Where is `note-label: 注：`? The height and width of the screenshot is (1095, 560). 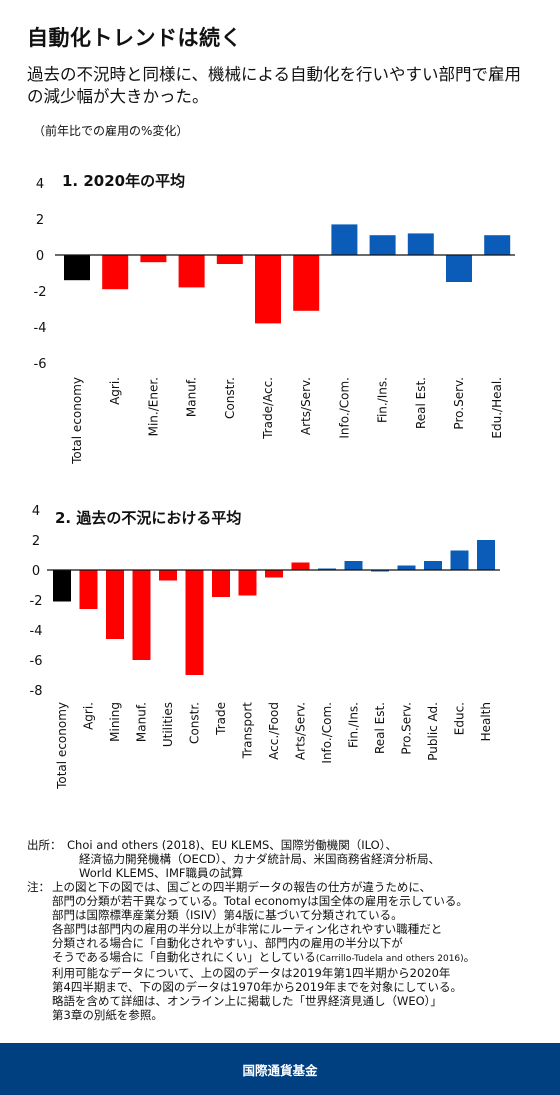 note-label: 注： is located at coordinates (38, 887).